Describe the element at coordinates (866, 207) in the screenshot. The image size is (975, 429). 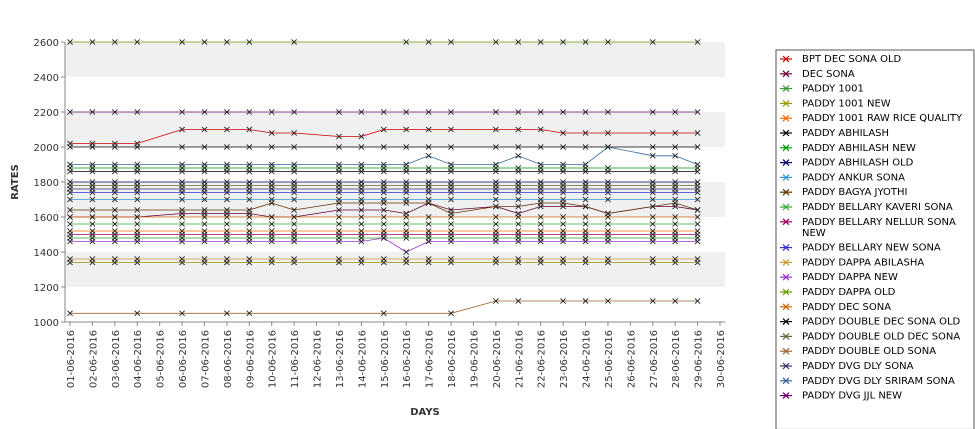
I see `legend-item: PADDY BELLARY KAVERI SONA` at that location.